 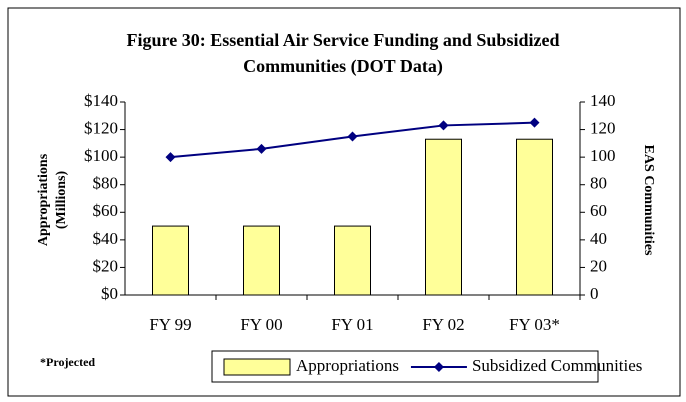 What do you see at coordinates (347, 365) in the screenshot?
I see `legend-label: Appropriations` at bounding box center [347, 365].